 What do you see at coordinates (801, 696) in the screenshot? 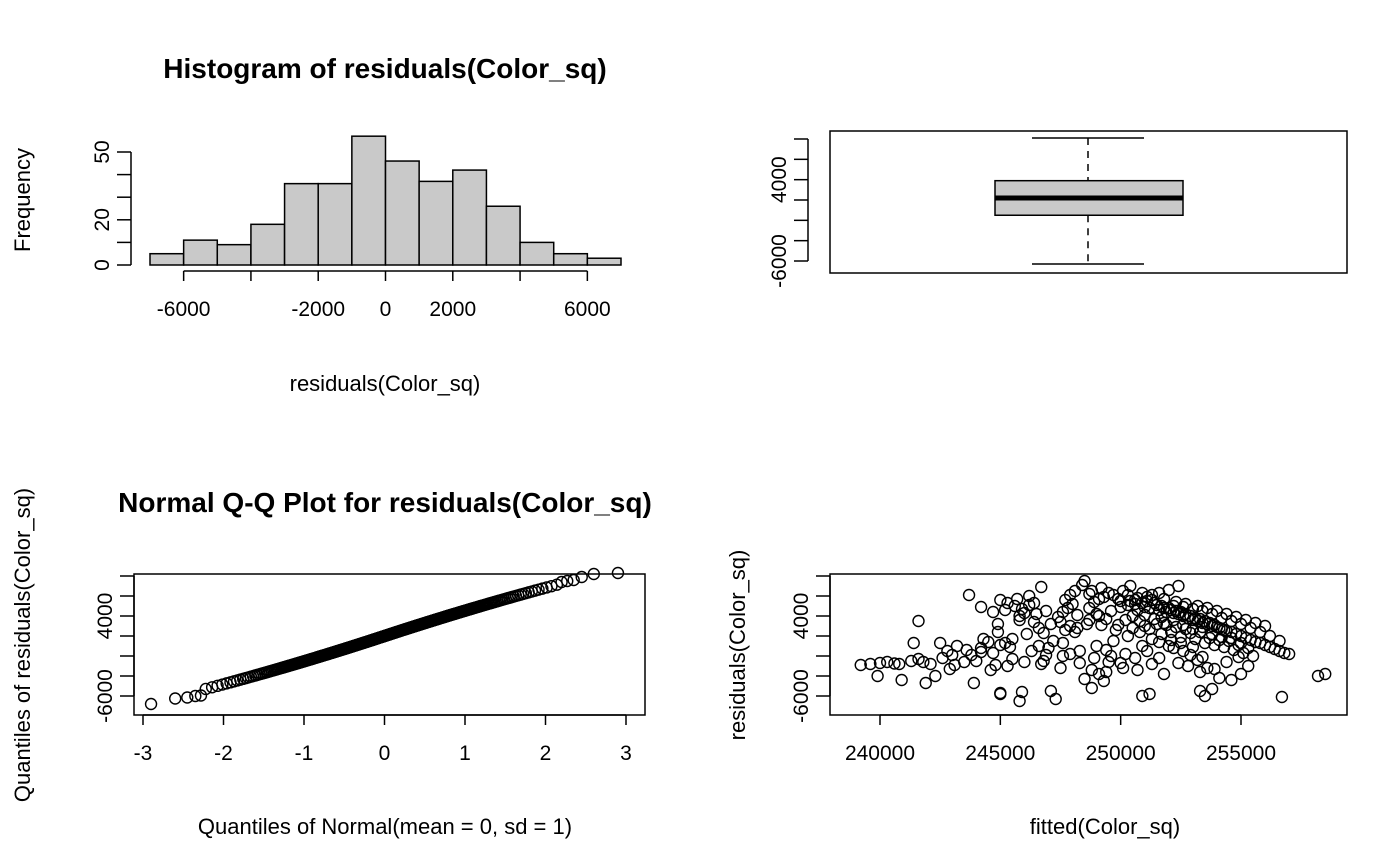
I see `resid-y-tick-label: -6000` at bounding box center [801, 696].